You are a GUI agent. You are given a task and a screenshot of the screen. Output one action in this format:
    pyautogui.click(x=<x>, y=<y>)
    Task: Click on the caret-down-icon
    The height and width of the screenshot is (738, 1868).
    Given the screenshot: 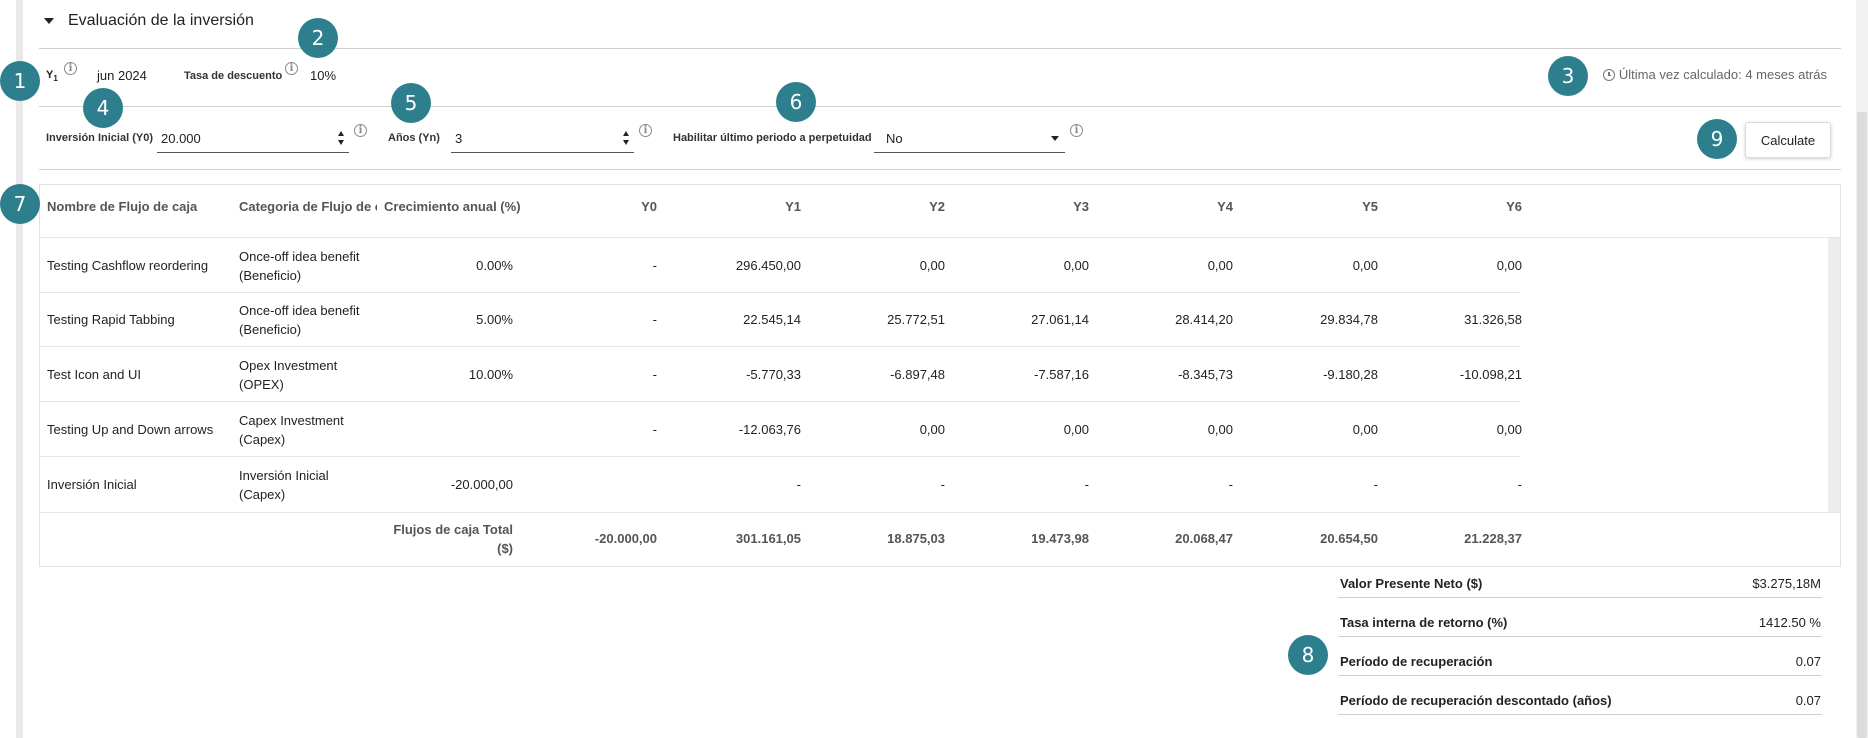 What is the action you would take?
    pyautogui.click(x=49, y=21)
    